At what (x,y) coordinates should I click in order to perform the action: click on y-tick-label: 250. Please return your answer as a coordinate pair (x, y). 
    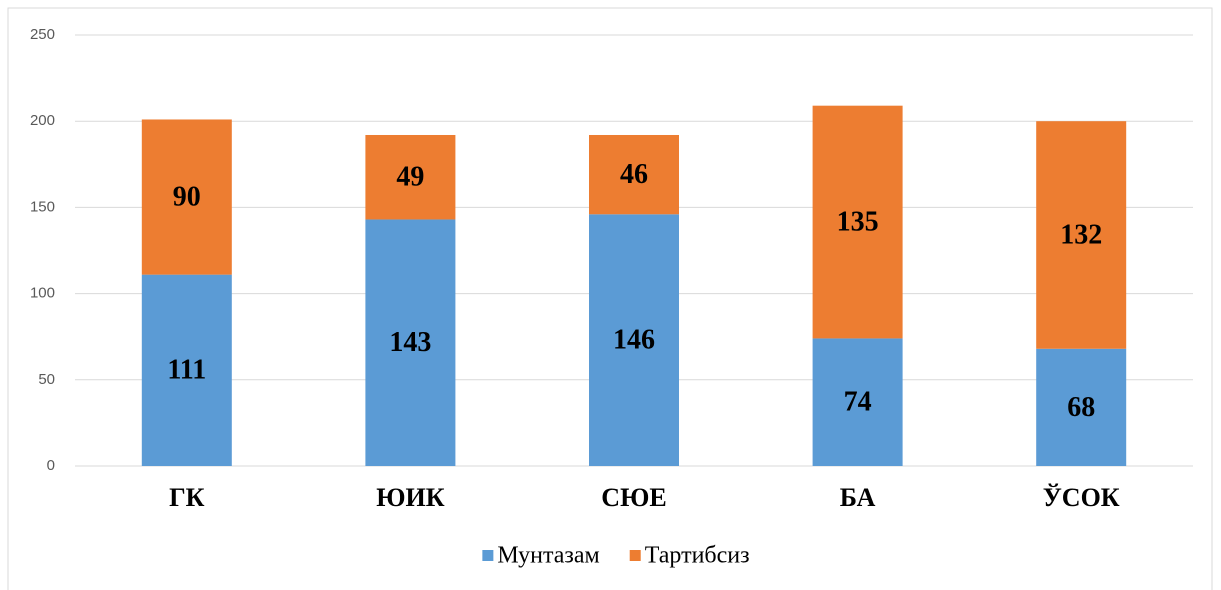
    Looking at the image, I should click on (42, 34).